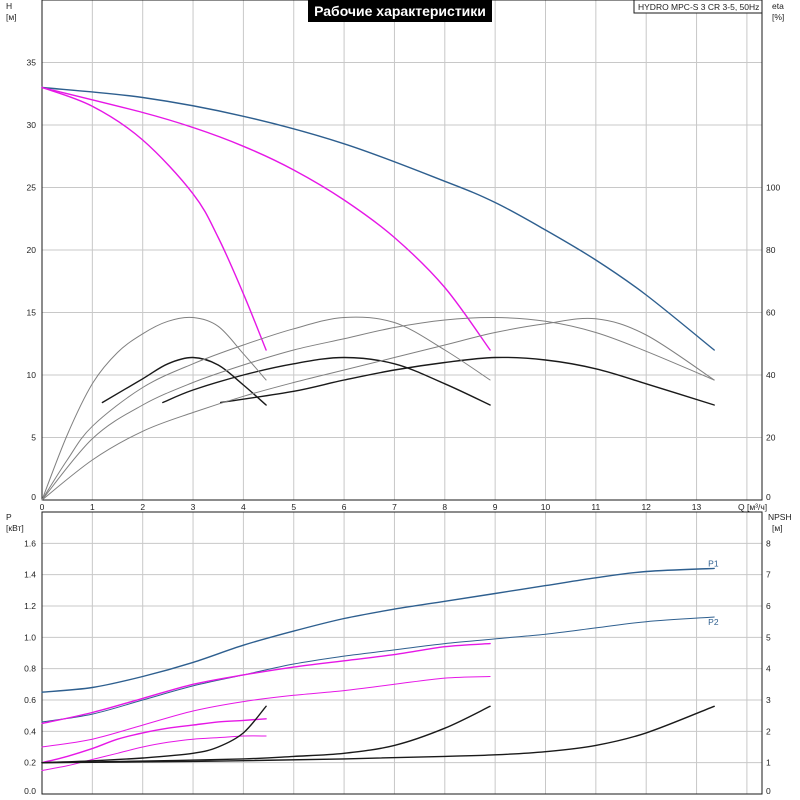  What do you see at coordinates (30, 700) in the screenshot?
I see `power-y-left-tick: 0.6` at bounding box center [30, 700].